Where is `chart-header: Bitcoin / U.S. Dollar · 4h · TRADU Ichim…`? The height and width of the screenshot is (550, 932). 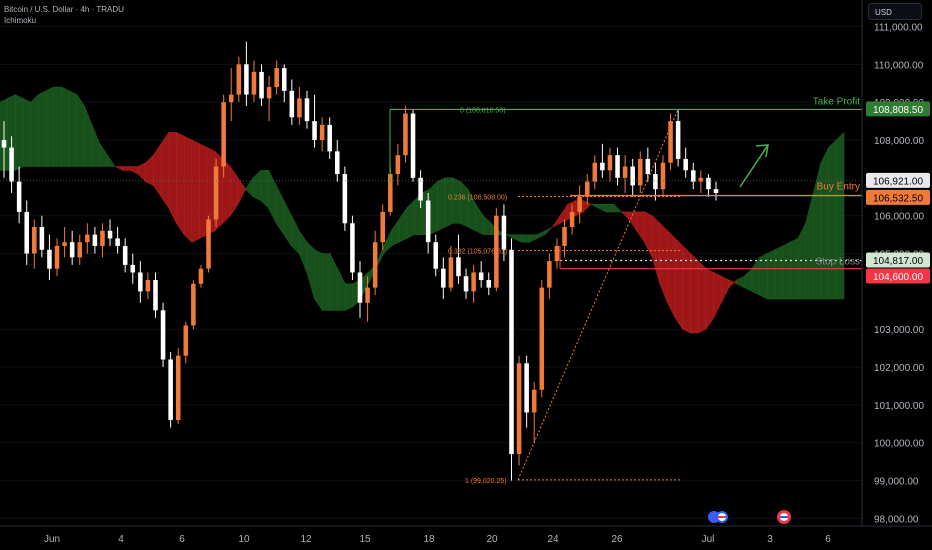
chart-header: Bitcoin / U.S. Dollar · 4h · TRADU Ichim… is located at coordinates (64, 15).